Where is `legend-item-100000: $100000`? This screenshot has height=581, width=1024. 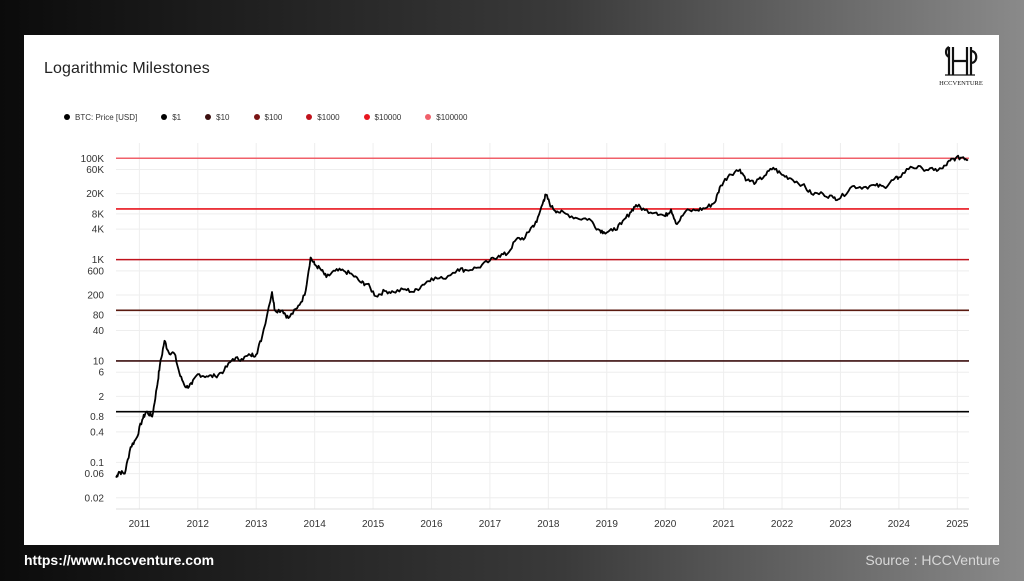 legend-item-100000: $100000 is located at coordinates (446, 117).